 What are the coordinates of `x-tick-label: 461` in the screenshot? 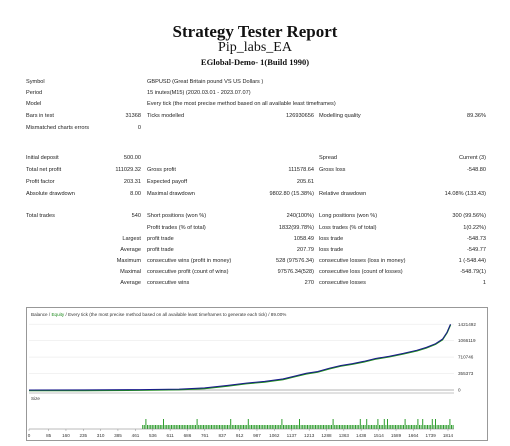 It's located at (136, 435).